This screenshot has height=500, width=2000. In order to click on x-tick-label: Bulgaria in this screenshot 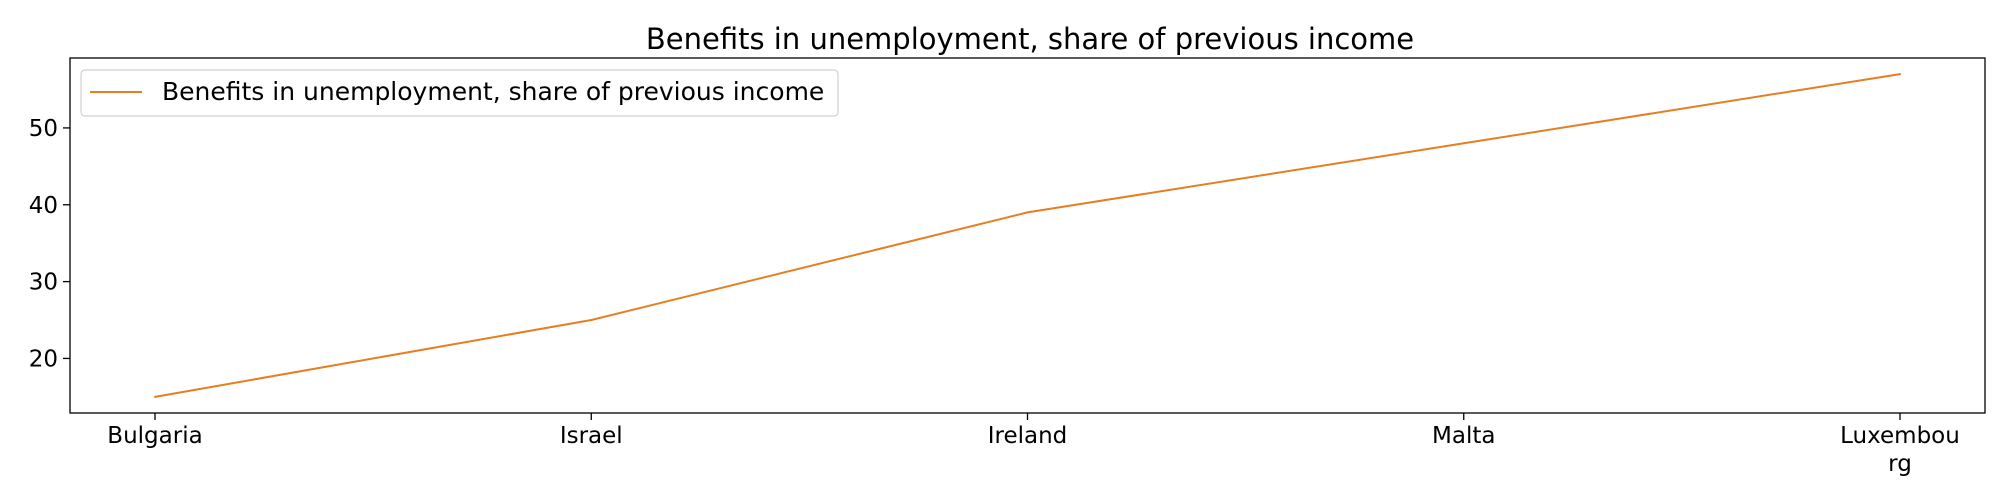, I will do `click(154, 436)`.